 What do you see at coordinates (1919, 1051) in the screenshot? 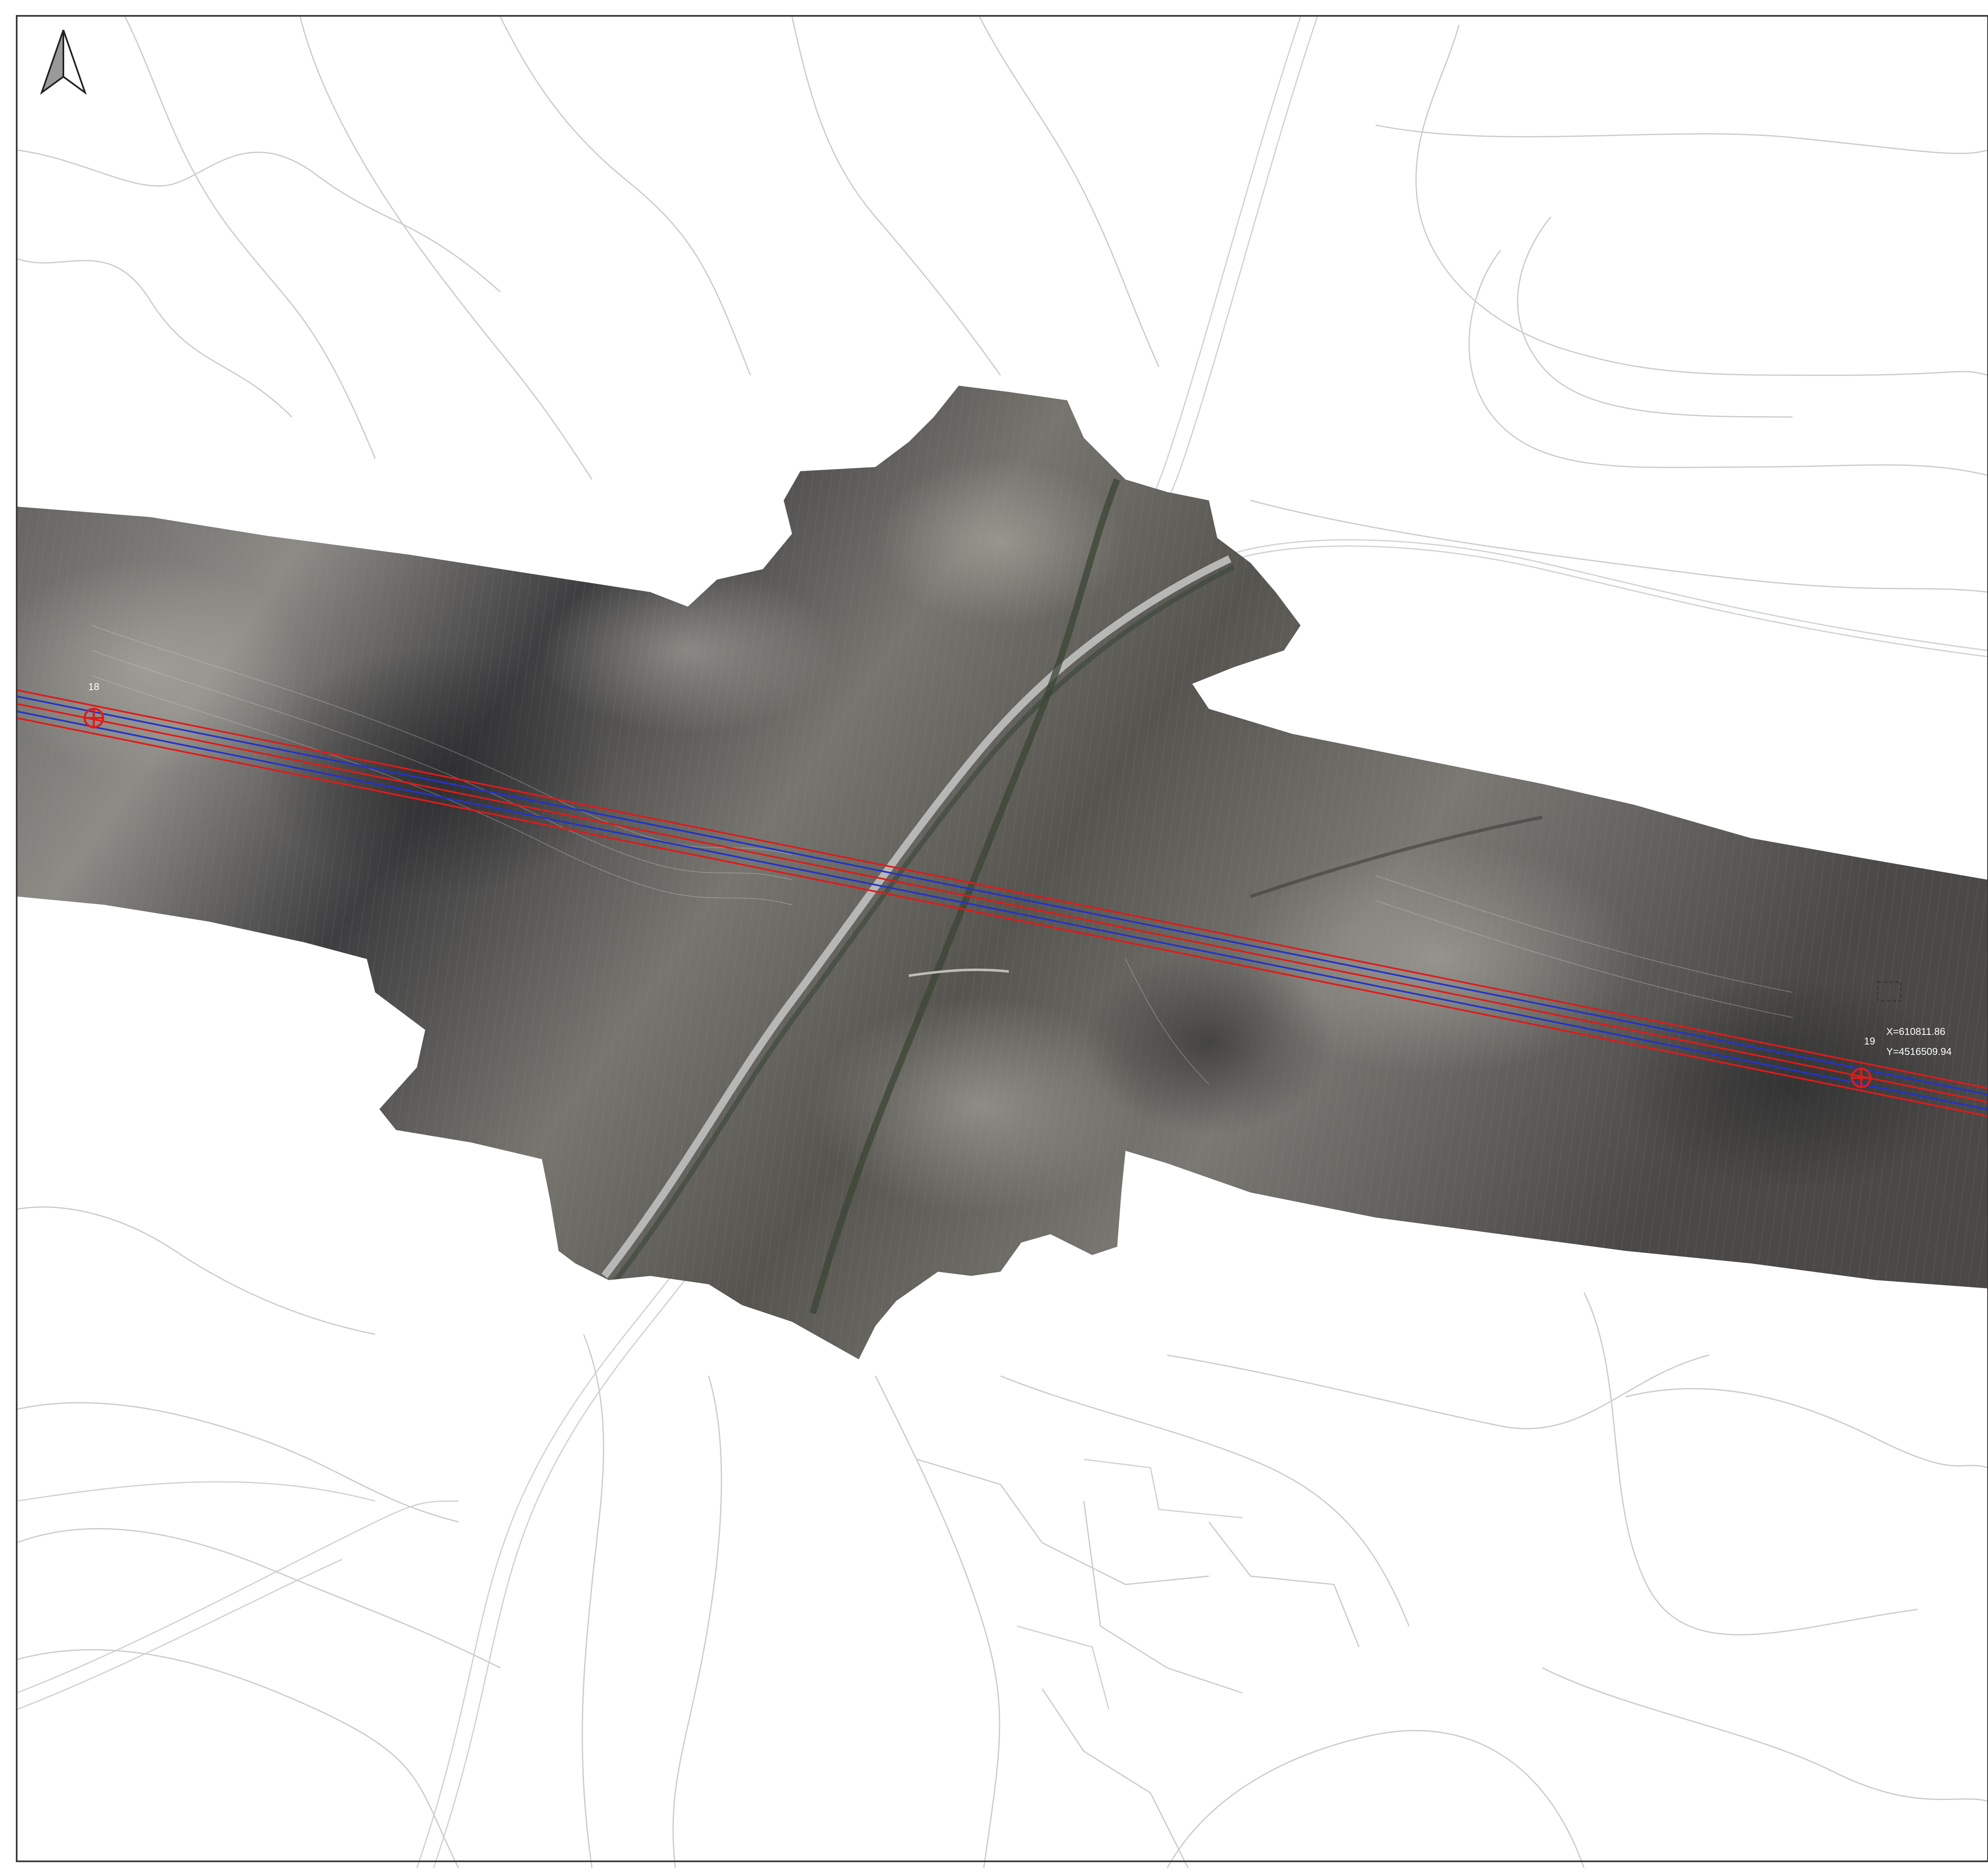
I see `tower-19-coord-y: Y=4516509.94` at bounding box center [1919, 1051].